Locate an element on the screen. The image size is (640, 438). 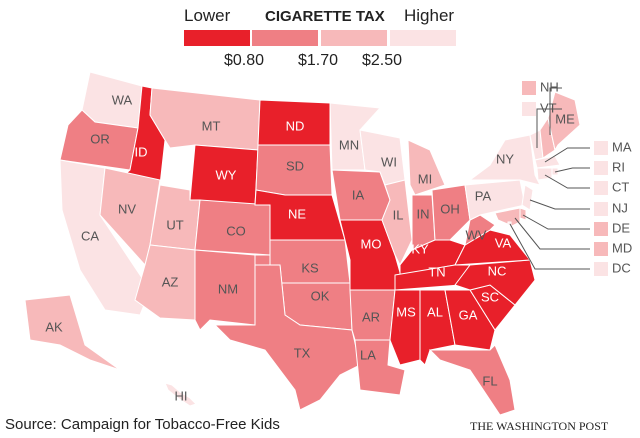
callout-swatch-vt is located at coordinates (529, 109).